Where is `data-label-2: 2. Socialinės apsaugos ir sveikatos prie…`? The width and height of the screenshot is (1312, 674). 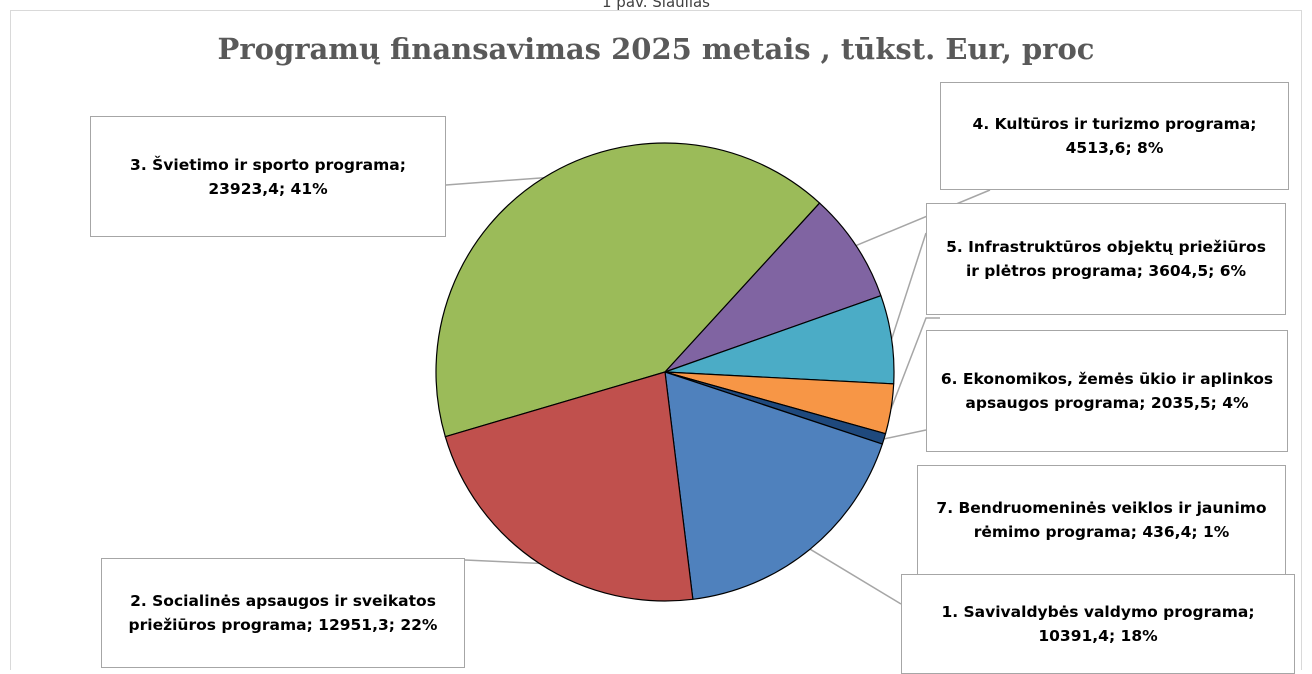
data-label-2: 2. Socialinės apsaugos ir sveikatos prie… is located at coordinates (283, 613).